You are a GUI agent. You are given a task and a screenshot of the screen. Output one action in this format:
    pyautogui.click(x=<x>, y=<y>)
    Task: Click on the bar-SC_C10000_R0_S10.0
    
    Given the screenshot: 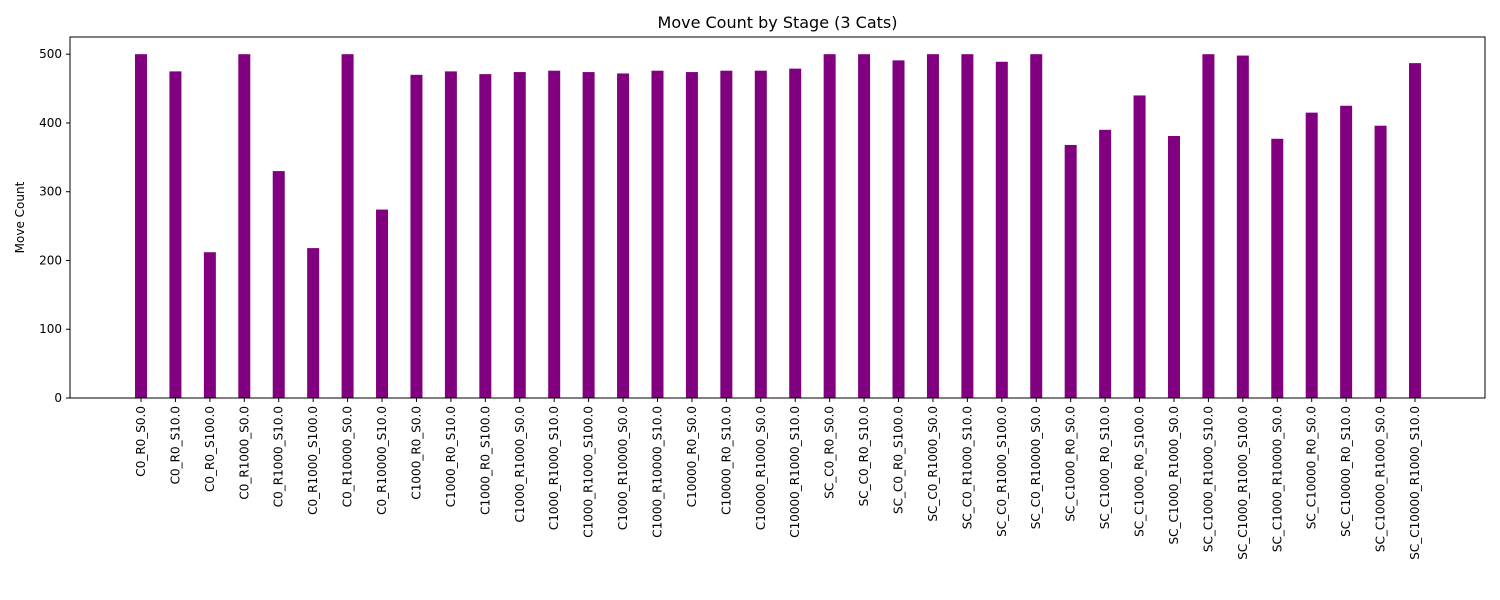 What is the action you would take?
    pyautogui.click(x=1346, y=251)
    